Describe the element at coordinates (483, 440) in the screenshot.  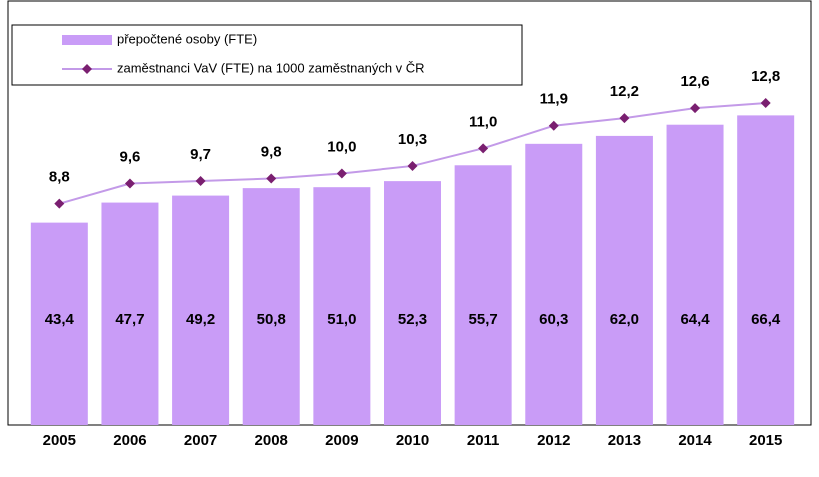
I see `x-tick-label: 2011` at that location.